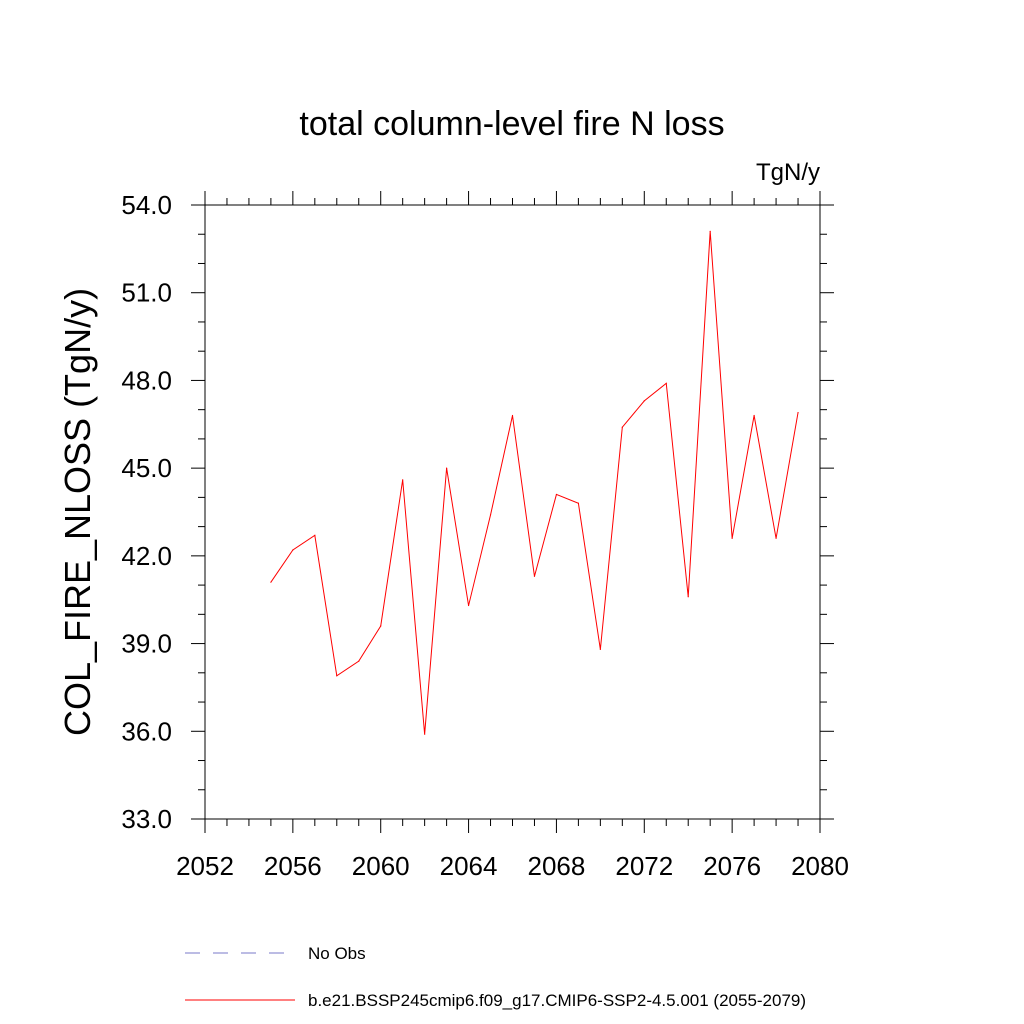 The width and height of the screenshot is (1024, 1024). What do you see at coordinates (644, 866) in the screenshot?
I see `x-tick-label: 2072` at bounding box center [644, 866].